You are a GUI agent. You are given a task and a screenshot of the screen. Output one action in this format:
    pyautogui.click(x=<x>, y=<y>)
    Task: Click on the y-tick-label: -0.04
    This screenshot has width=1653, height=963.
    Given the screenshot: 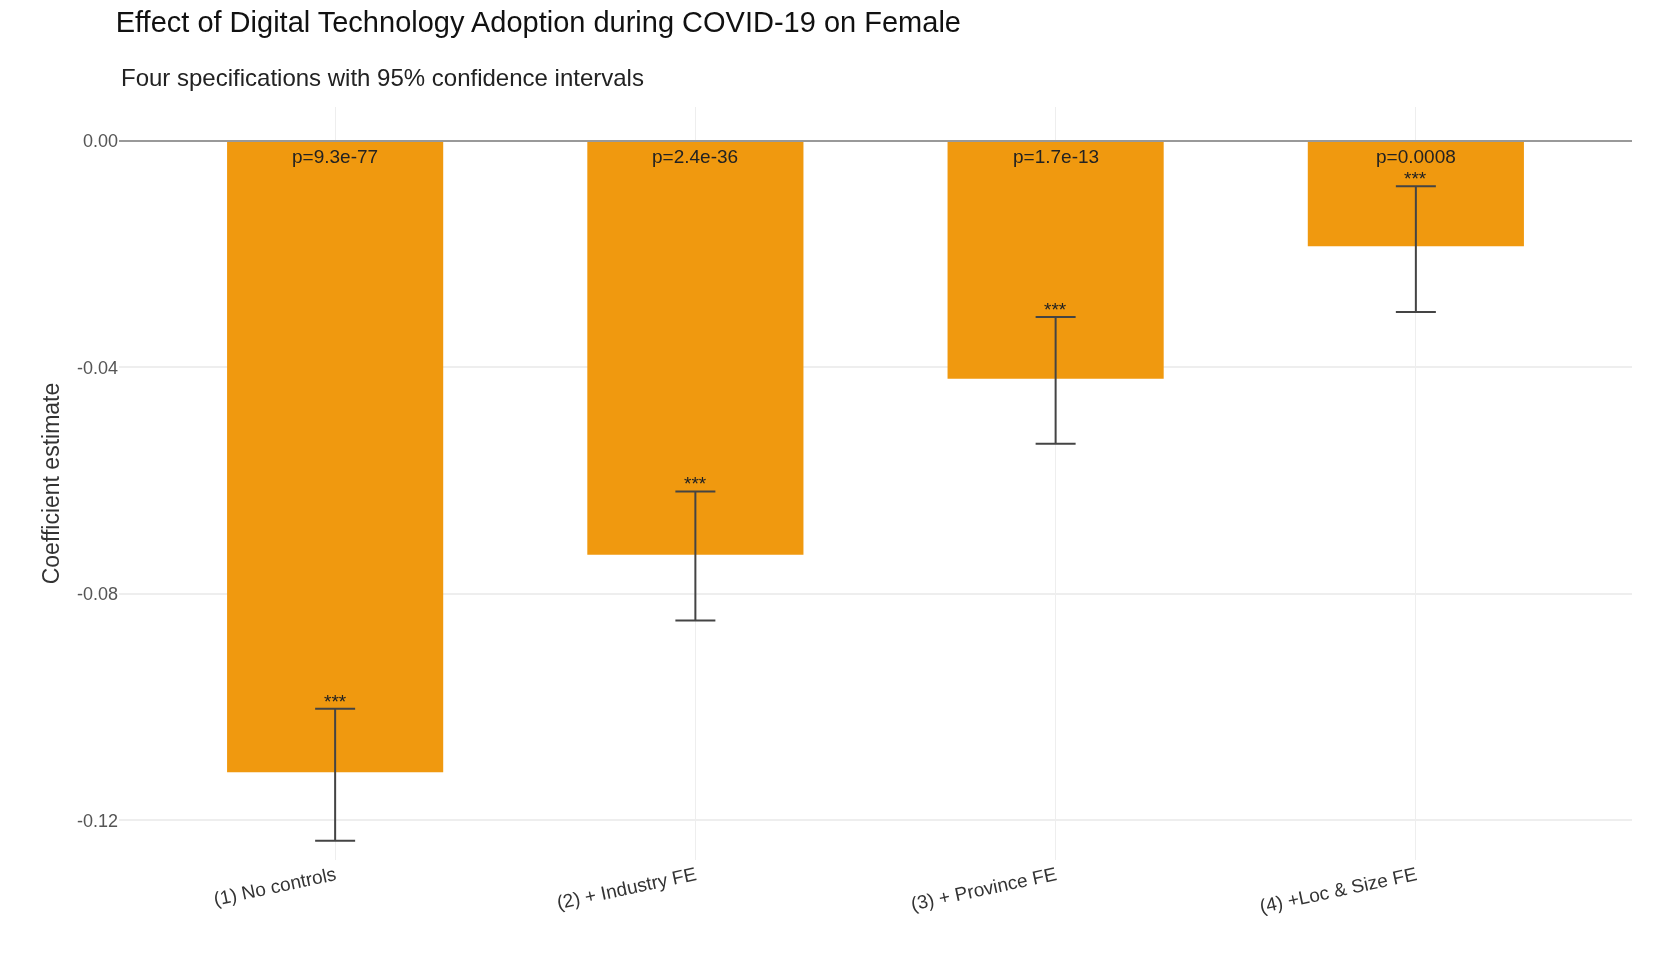 What is the action you would take?
    pyautogui.click(x=97, y=367)
    